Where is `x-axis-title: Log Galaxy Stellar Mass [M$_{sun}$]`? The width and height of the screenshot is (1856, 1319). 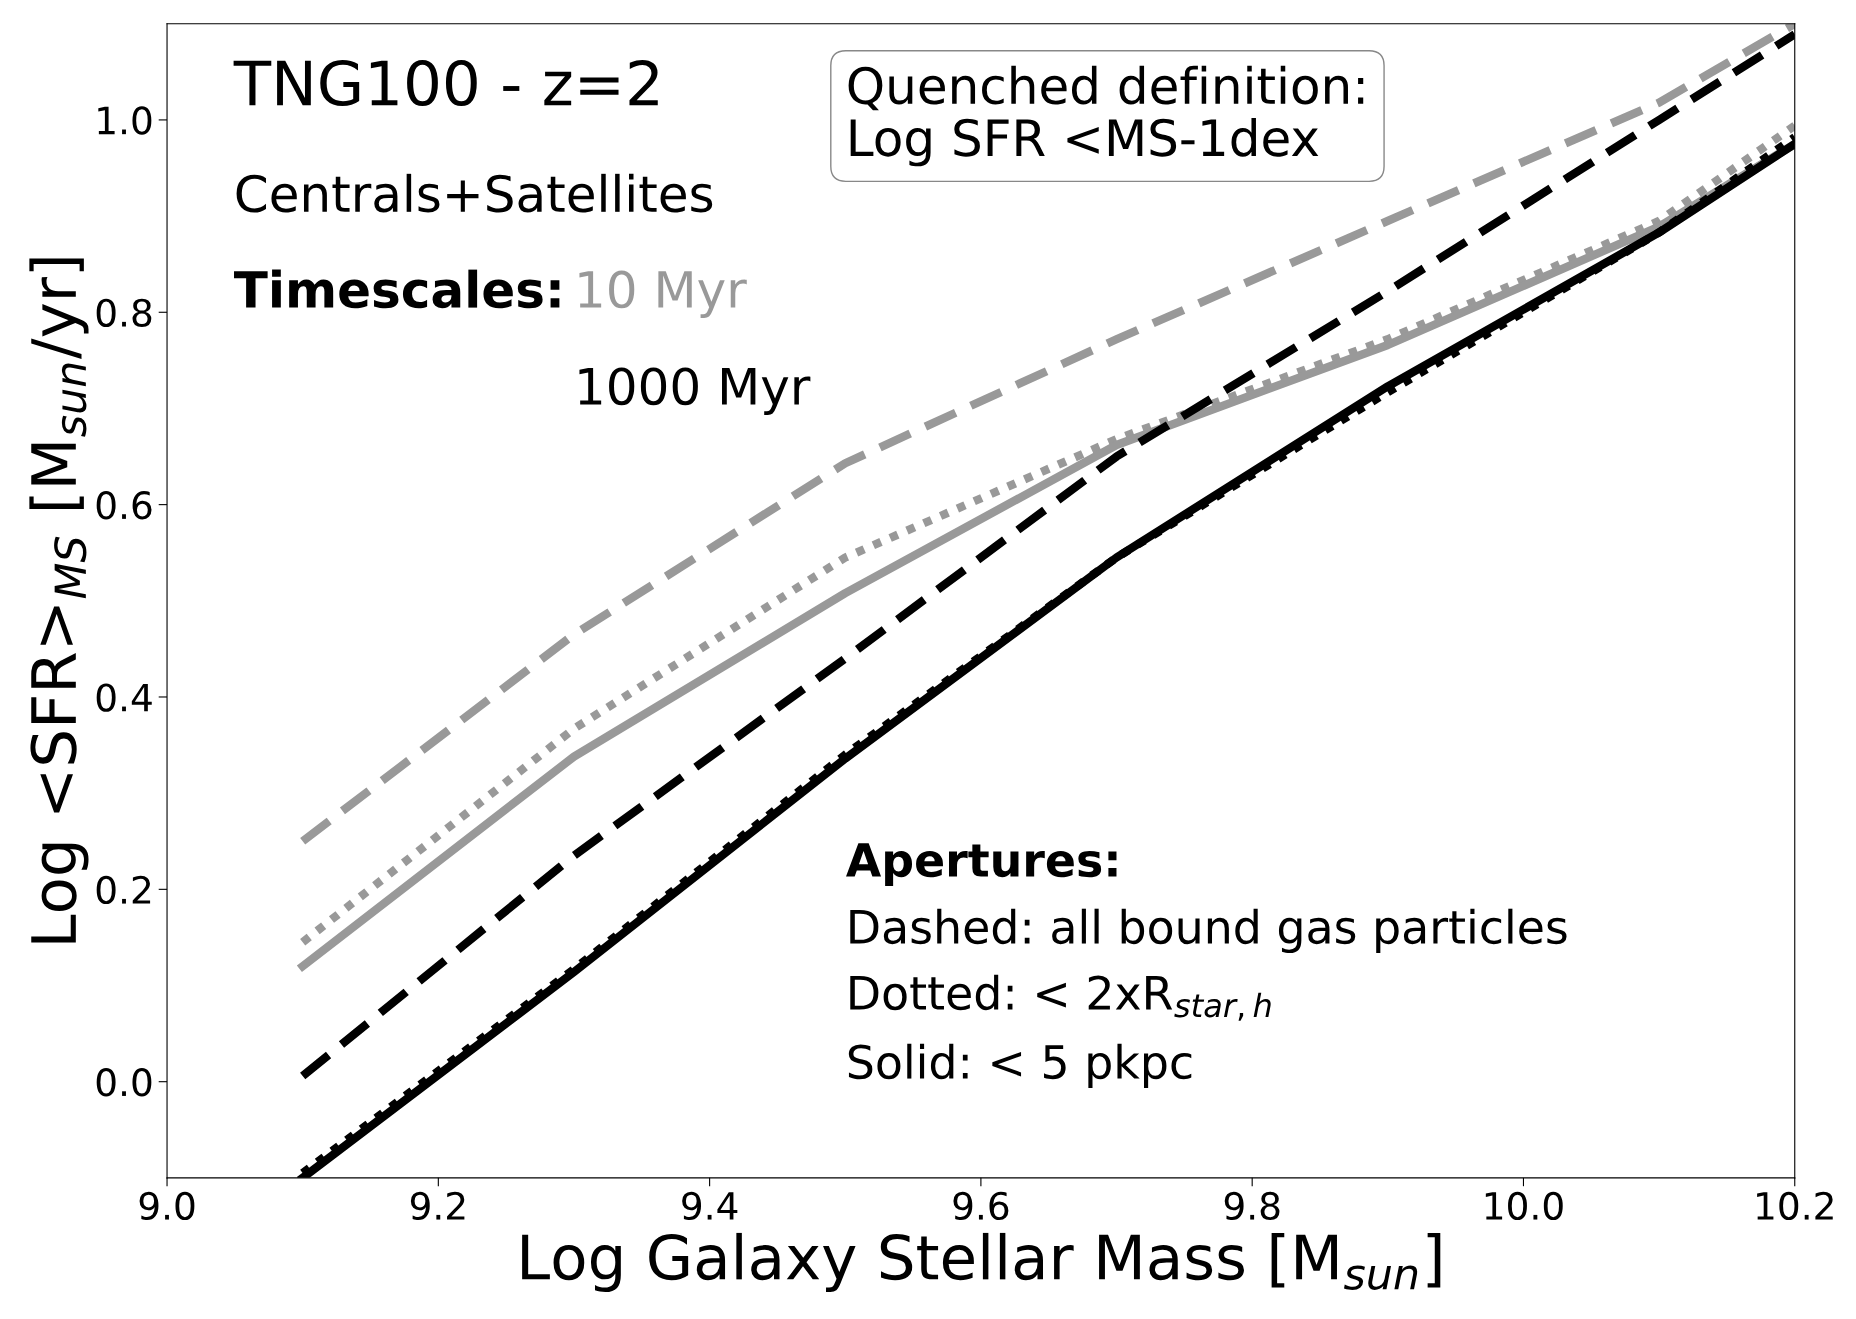 x-axis-title: Log Galaxy Stellar Mass [M$_{sun}$] is located at coordinates (981, 1262).